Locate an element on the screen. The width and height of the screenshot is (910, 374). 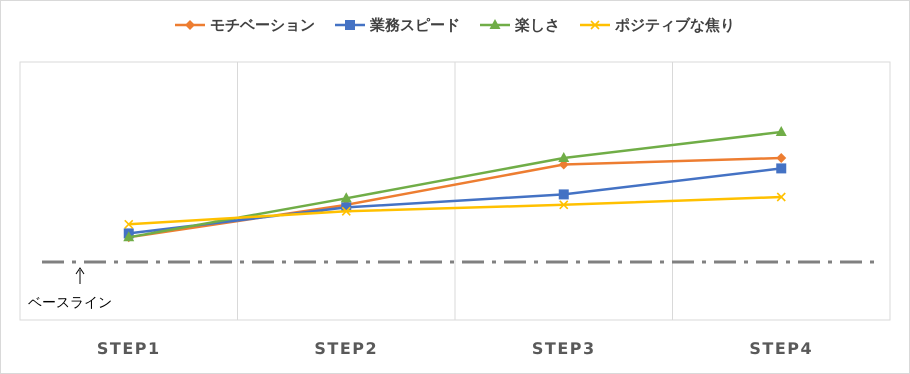
x-tick-label: STEP3 is located at coordinates (564, 348).